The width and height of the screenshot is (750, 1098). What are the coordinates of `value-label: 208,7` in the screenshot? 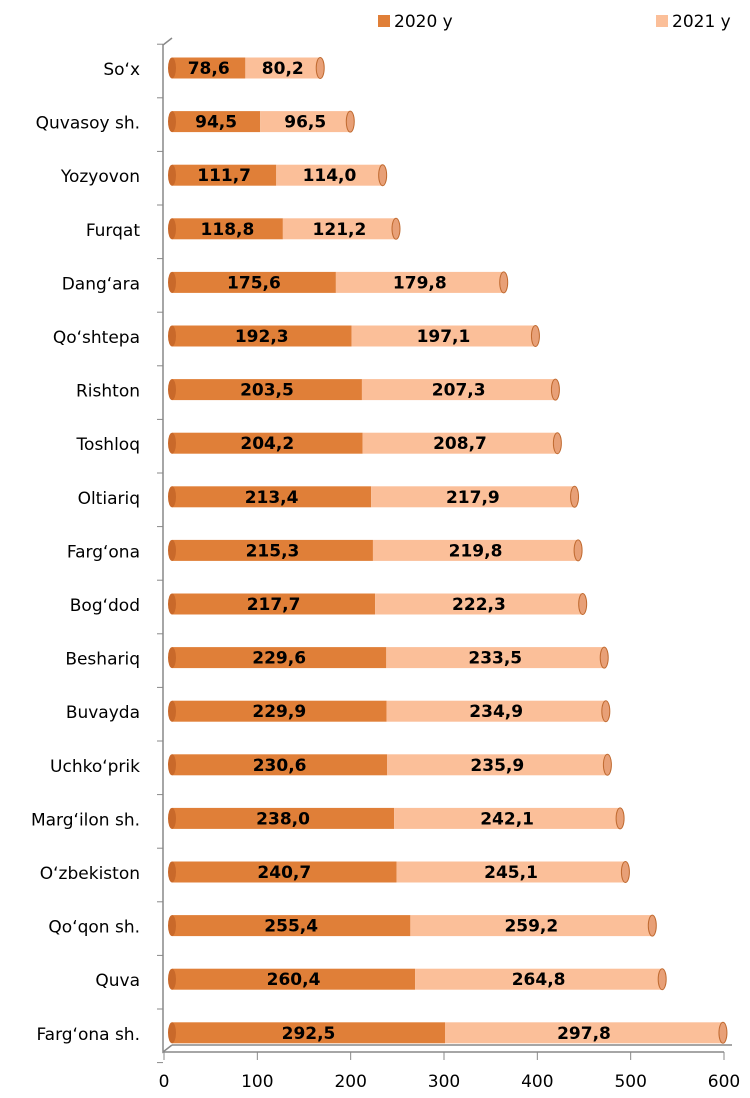 It's located at (460, 444).